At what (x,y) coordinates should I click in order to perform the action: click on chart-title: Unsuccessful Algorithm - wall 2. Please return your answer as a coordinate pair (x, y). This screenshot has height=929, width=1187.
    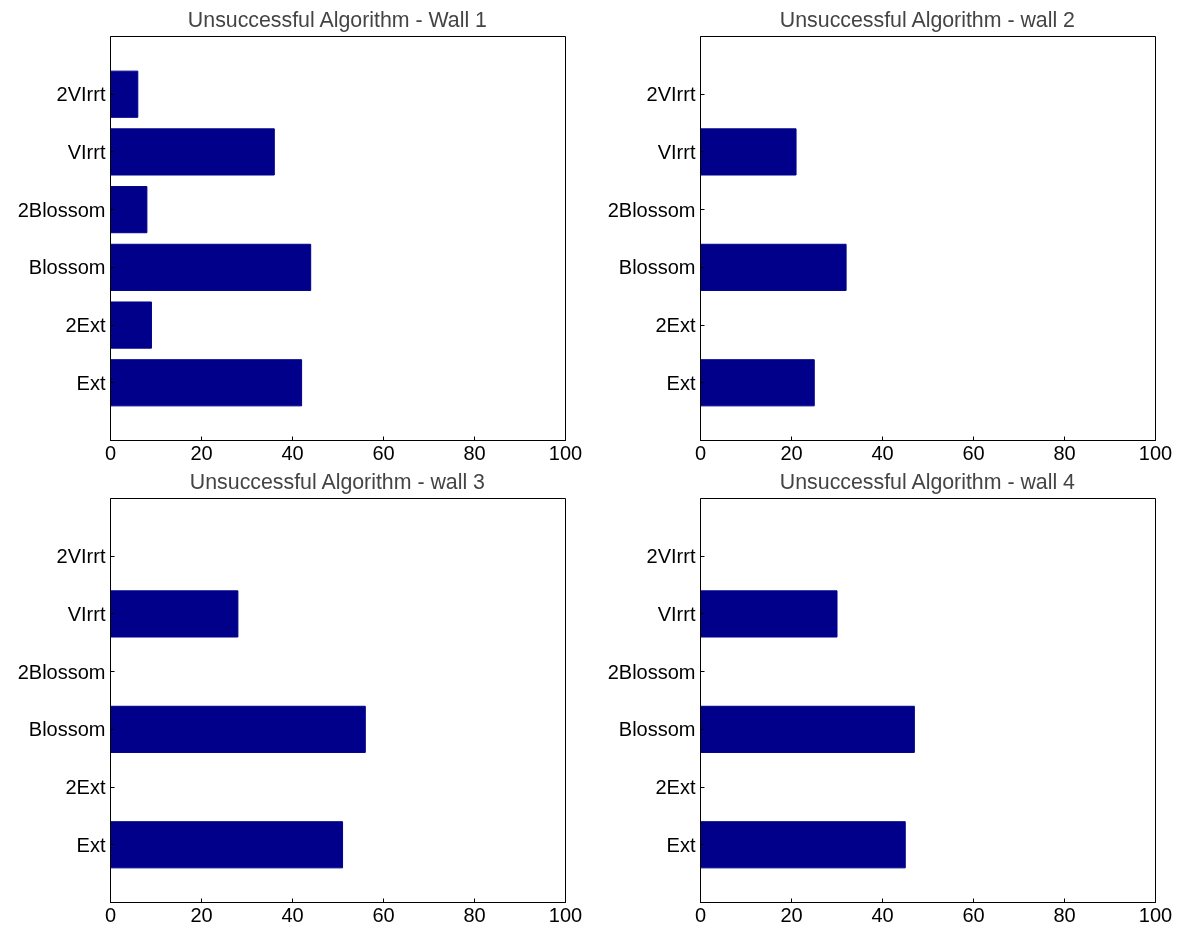
    Looking at the image, I should click on (927, 19).